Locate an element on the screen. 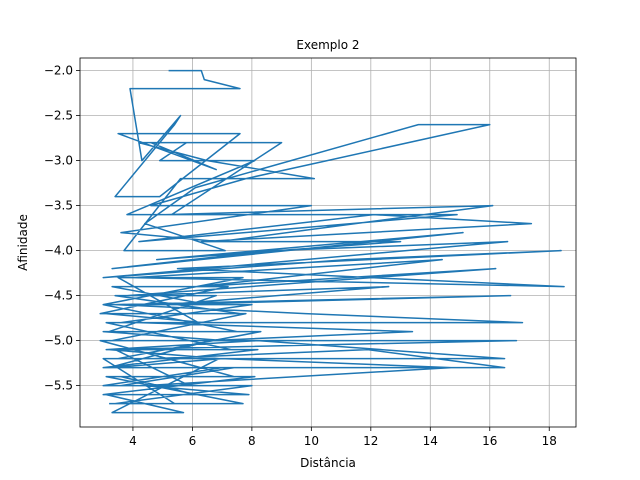 Image resolution: width=640 pixels, height=480 pixels. y-tick-label: −2.5 is located at coordinates (58, 116).